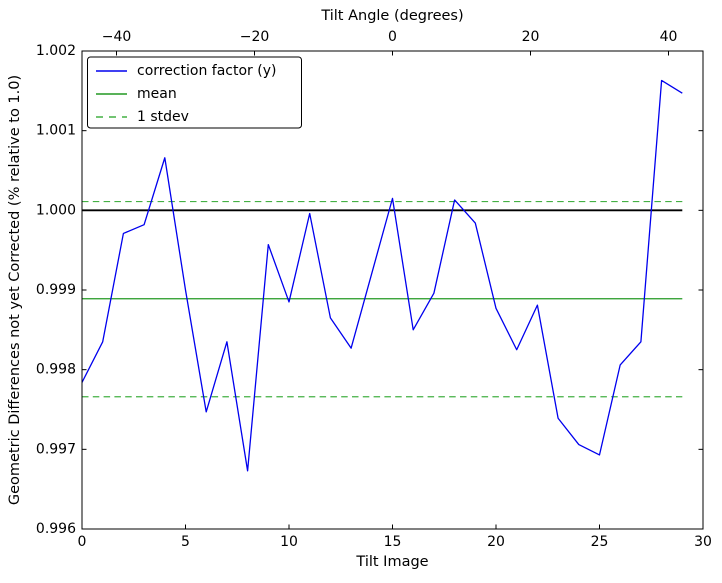  What do you see at coordinates (163, 117) in the screenshot?
I see `legend-label-stdev: 1 stdev` at bounding box center [163, 117].